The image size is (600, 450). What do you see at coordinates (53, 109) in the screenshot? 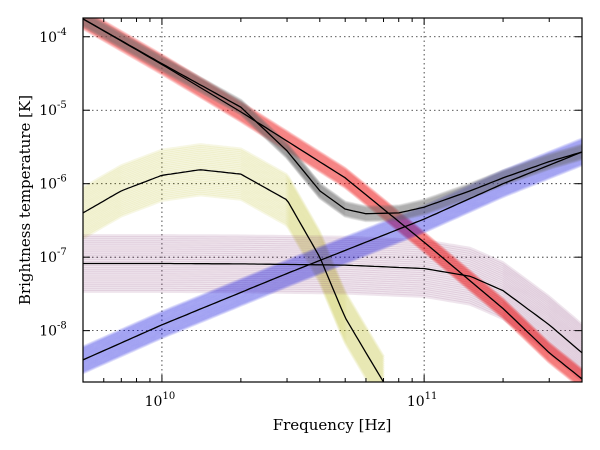
I see `y-tick-label: 10⁻⁵` at bounding box center [53, 109].